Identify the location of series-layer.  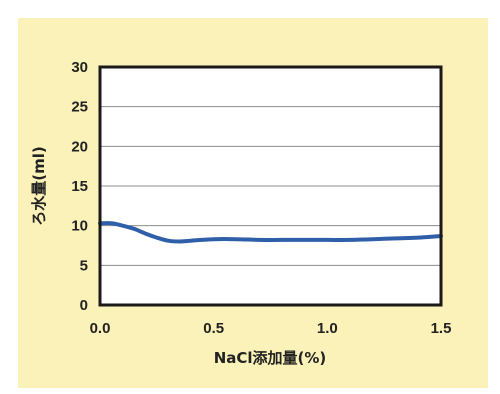
(270, 232).